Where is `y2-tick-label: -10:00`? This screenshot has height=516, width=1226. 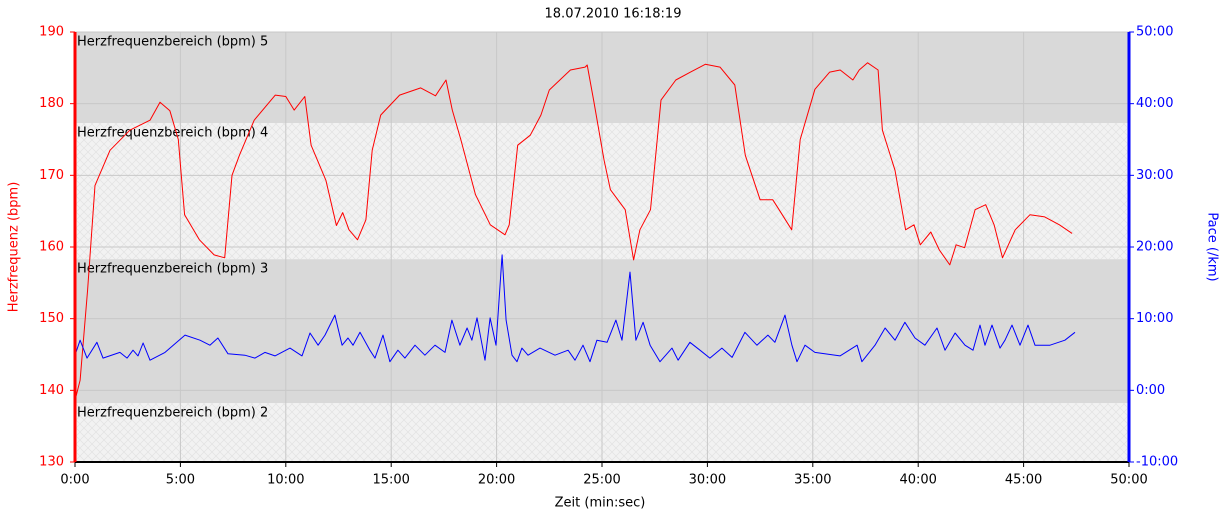 y2-tick-label: -10:00 is located at coordinates (1157, 462).